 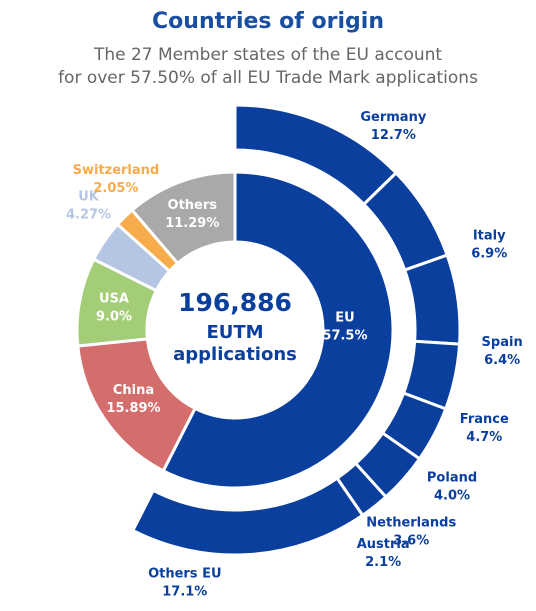 What do you see at coordinates (268, 21) in the screenshot?
I see `chart-title: Countries of origin` at bounding box center [268, 21].